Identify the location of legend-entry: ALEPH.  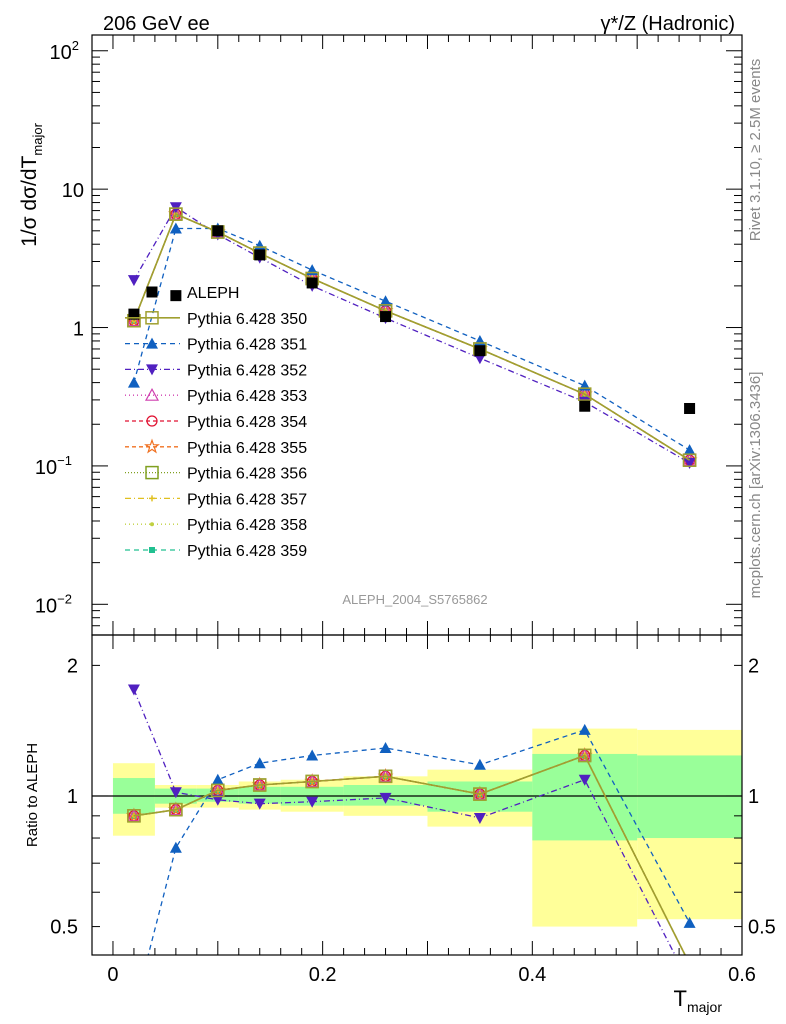
(192, 293).